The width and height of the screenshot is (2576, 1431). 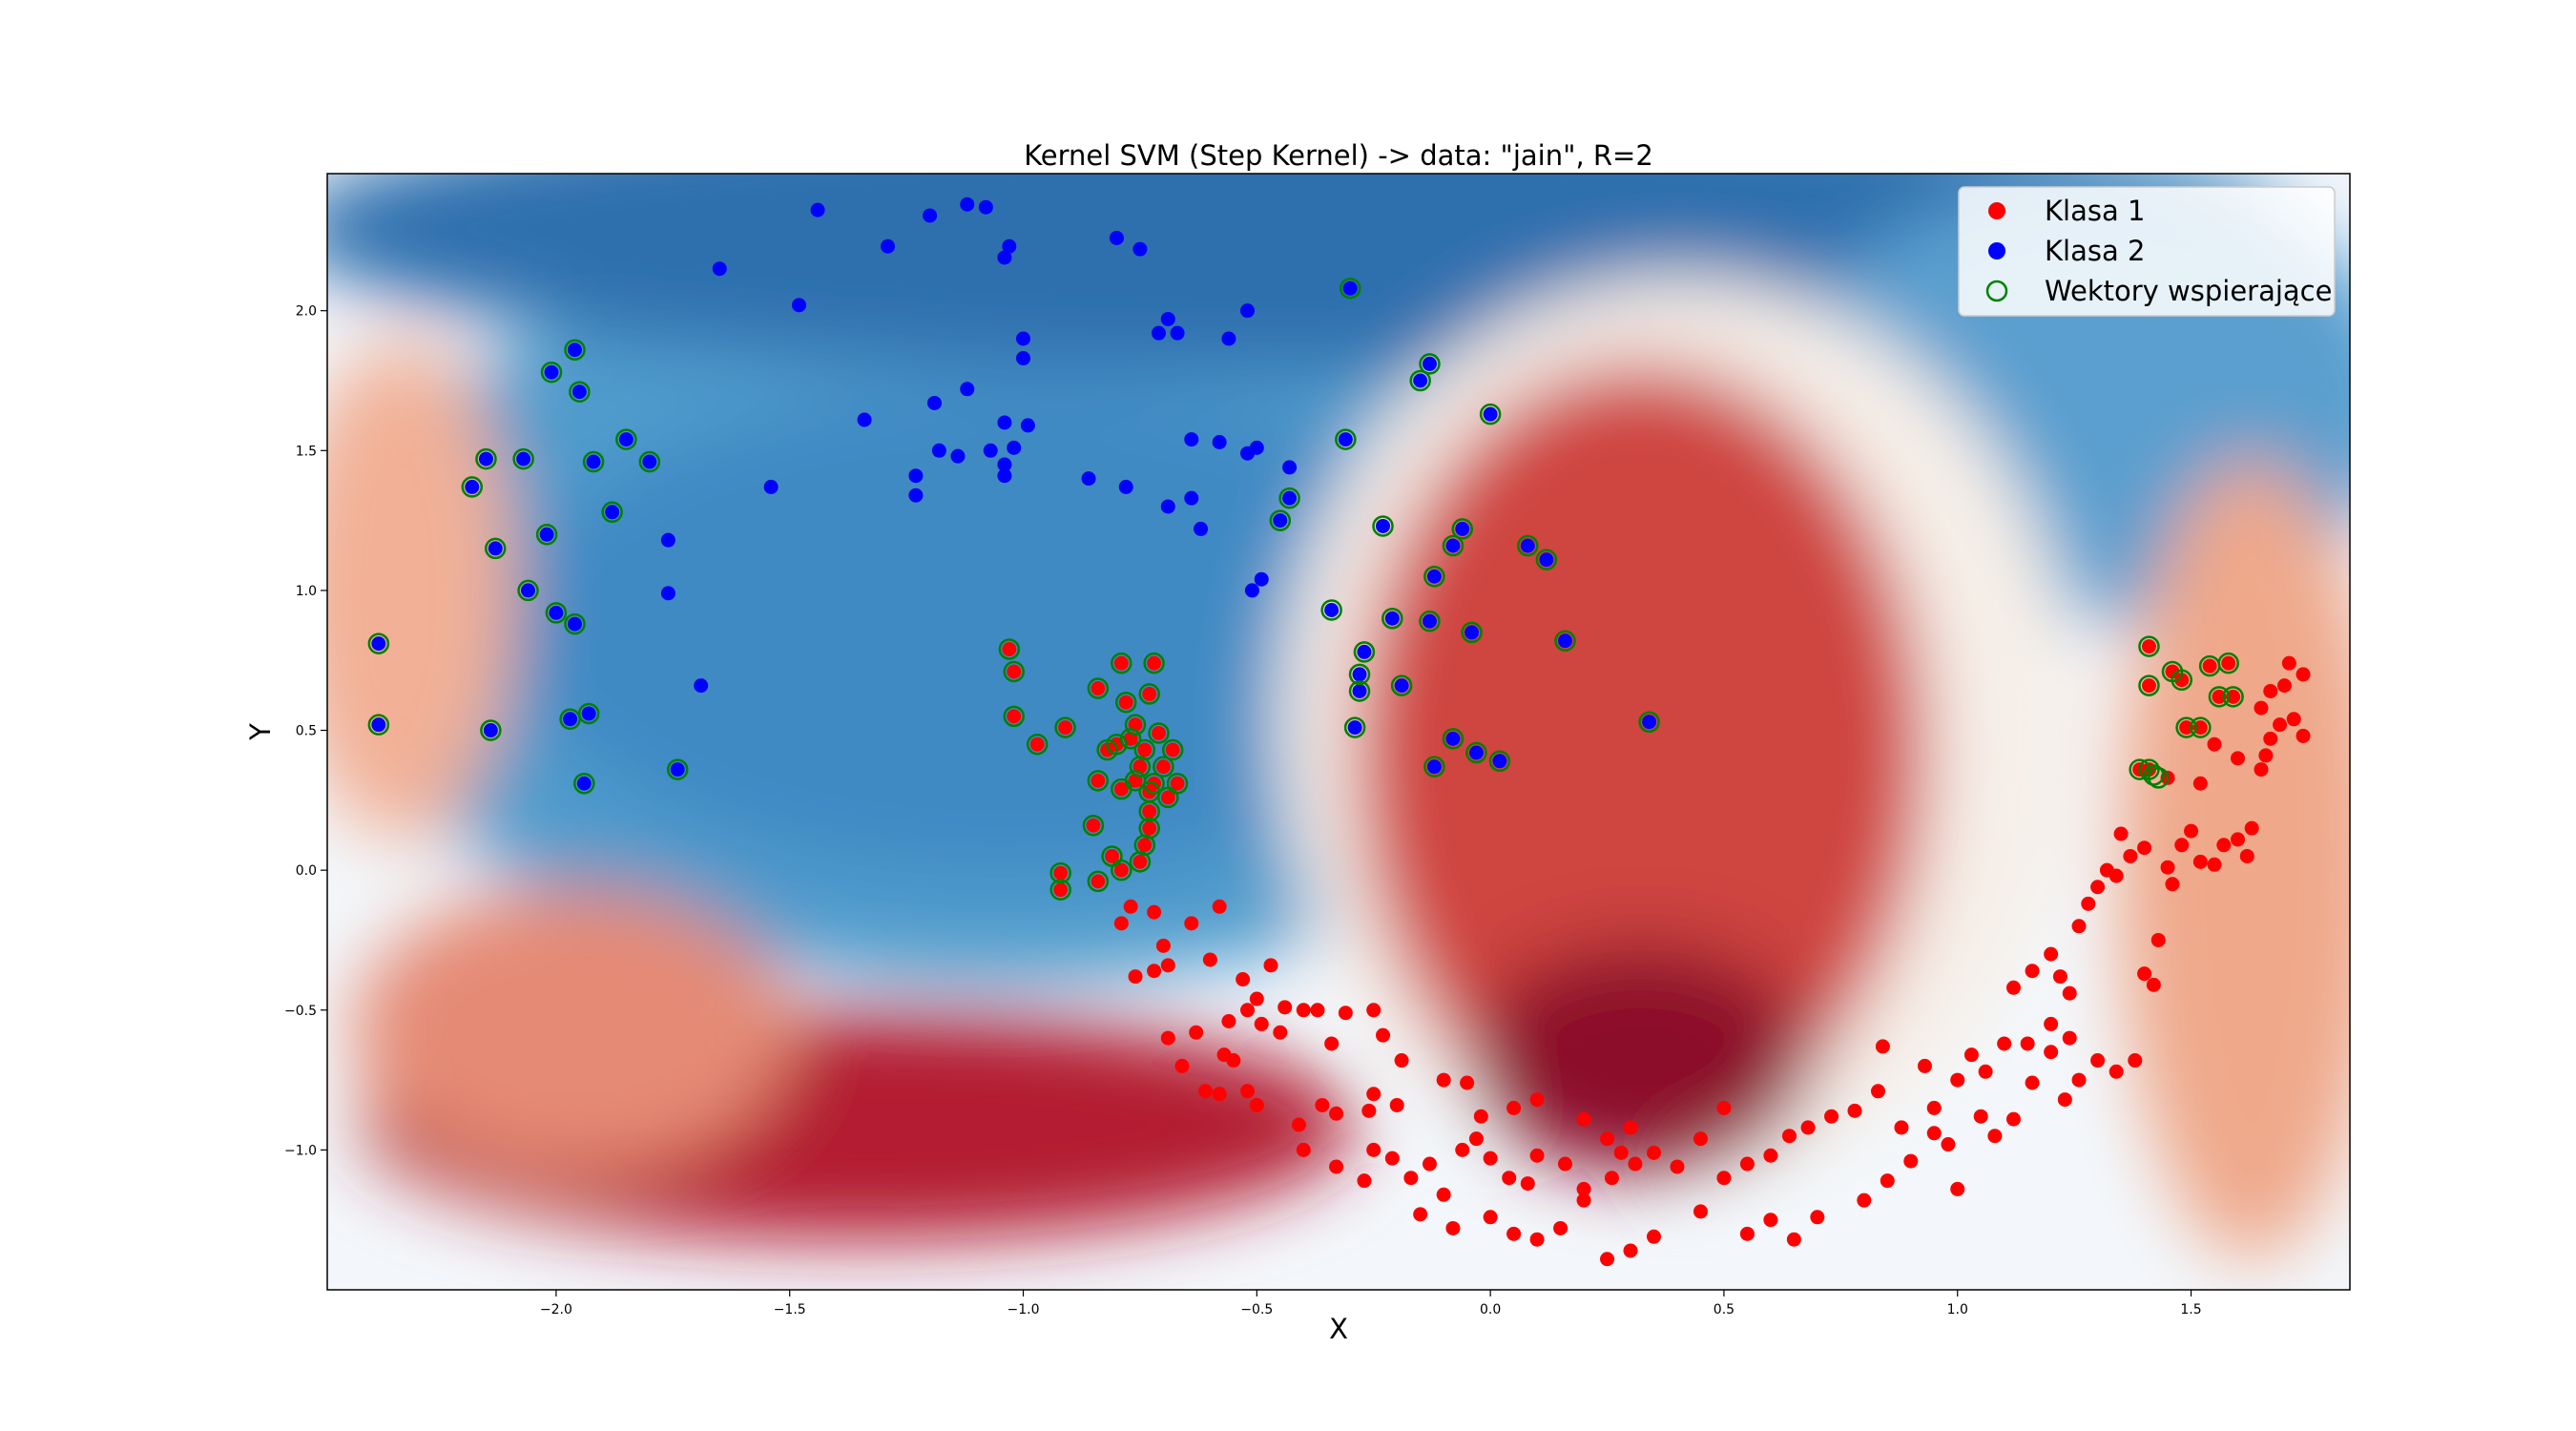 I want to click on legend-marker-support, so click(x=1996, y=291).